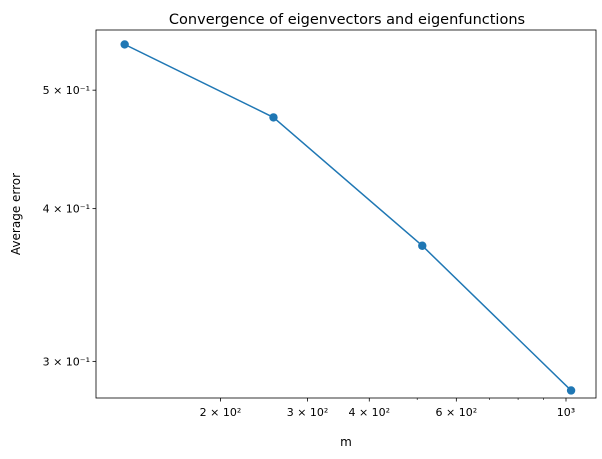 This screenshot has width=602, height=459. Describe the element at coordinates (66, 361) in the screenshot. I see `y-tick-label-0: 3 × 10⁻¹` at that location.